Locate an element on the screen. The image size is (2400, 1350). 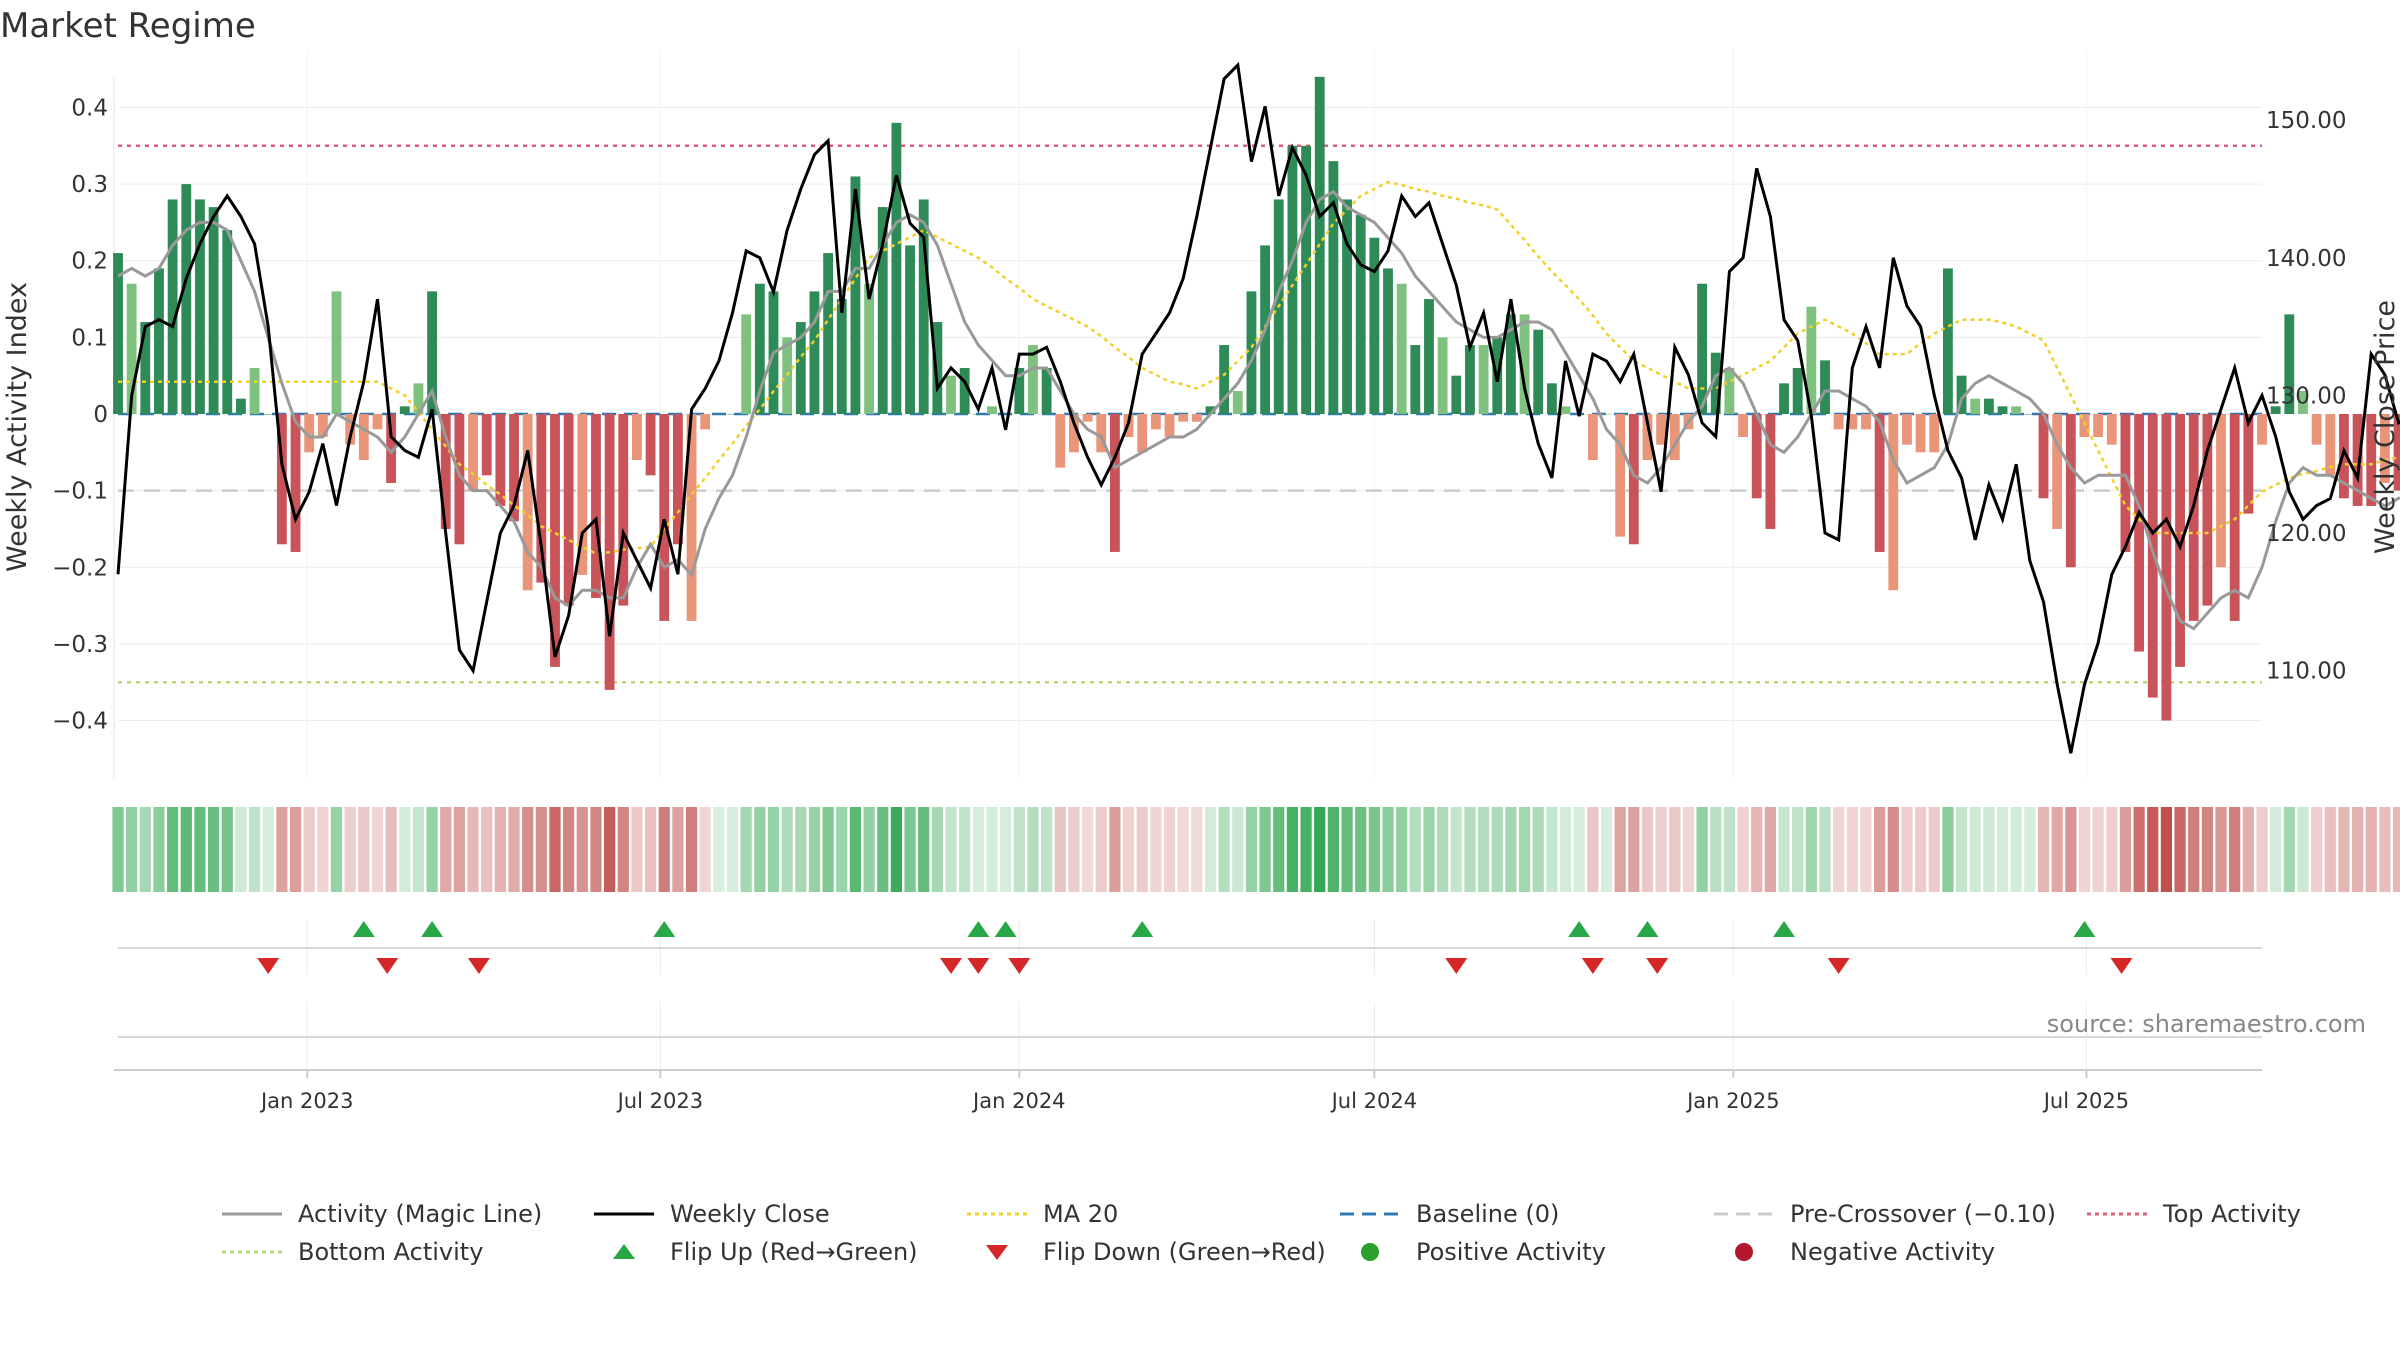
x-tick-label: Jan 2025 is located at coordinates (1732, 1101).